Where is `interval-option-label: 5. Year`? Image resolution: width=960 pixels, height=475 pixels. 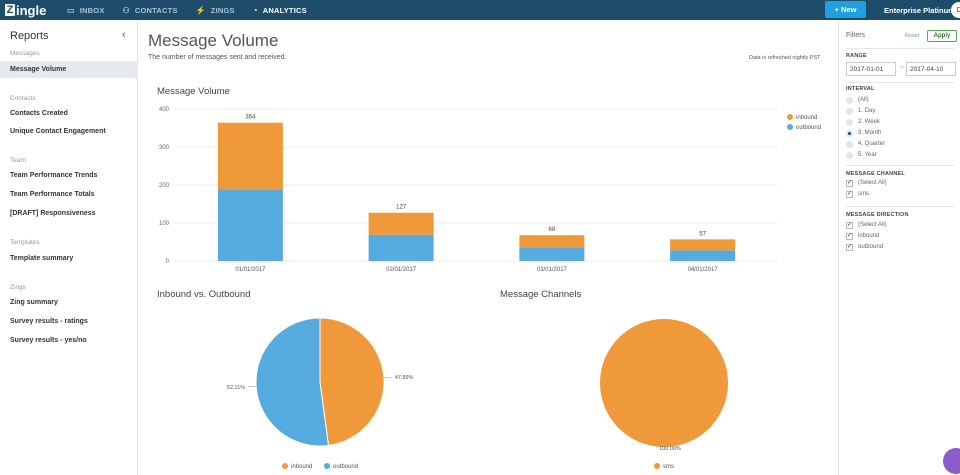
interval-option-label: 5. Year is located at coordinates (867, 155).